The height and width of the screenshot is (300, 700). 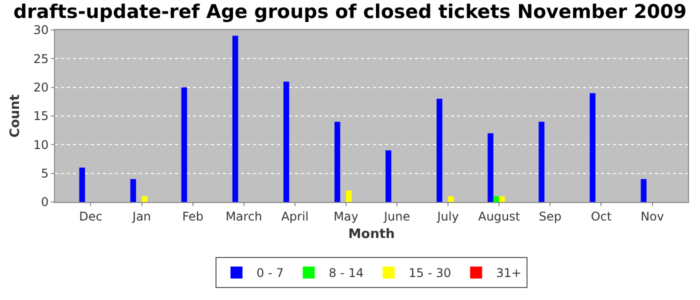 I want to click on x-tick-label: Dec, so click(x=90, y=216).